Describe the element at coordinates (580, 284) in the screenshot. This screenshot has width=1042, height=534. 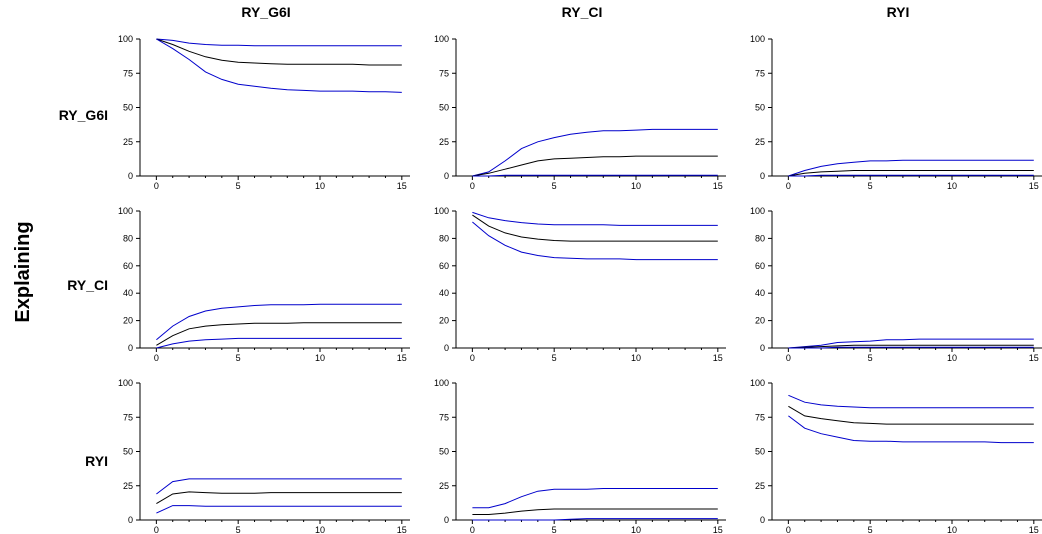
I see `panel-ry-ci-ry-ci: 0 20 40 60 80 100 0 5 10 15` at that location.